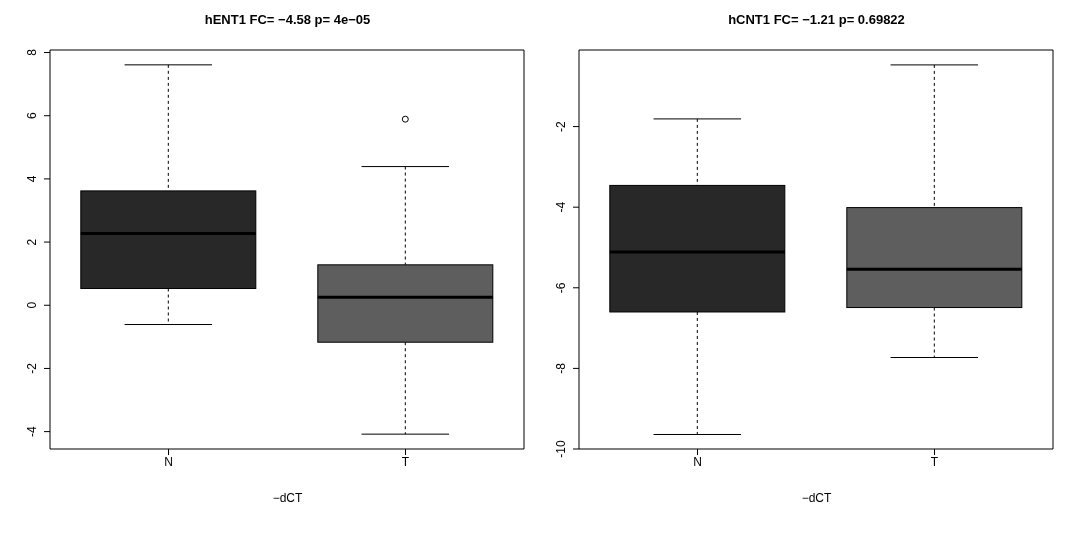 The width and height of the screenshot is (1075, 544). What do you see at coordinates (561, 368) in the screenshot?
I see `y-tick-label: -8` at bounding box center [561, 368].